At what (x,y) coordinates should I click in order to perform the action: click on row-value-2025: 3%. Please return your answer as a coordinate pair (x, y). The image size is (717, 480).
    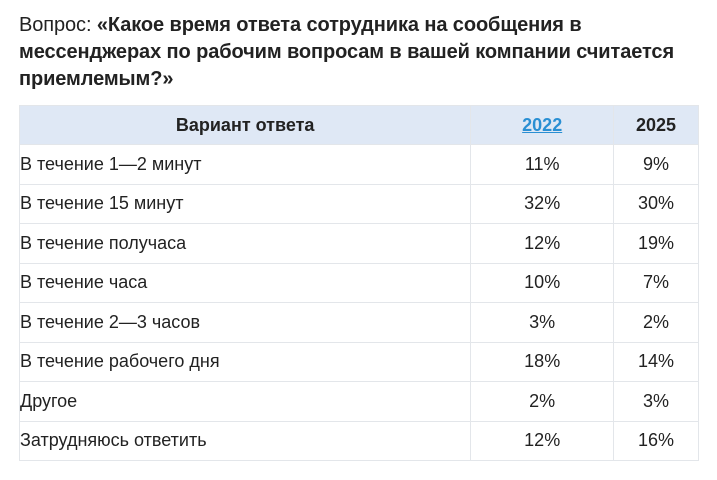
    Looking at the image, I should click on (656, 401).